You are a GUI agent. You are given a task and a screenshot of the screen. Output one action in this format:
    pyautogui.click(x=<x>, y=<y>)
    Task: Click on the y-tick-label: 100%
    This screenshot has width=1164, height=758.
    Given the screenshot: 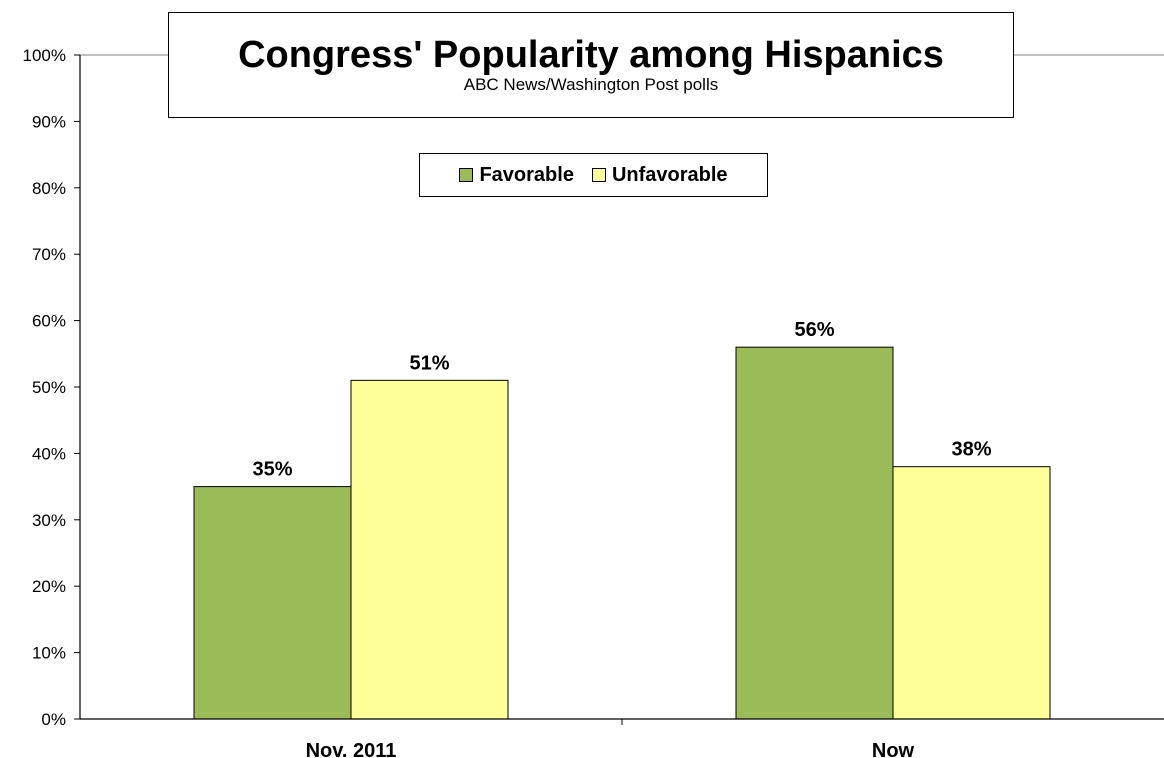 What is the action you would take?
    pyautogui.click(x=44, y=55)
    